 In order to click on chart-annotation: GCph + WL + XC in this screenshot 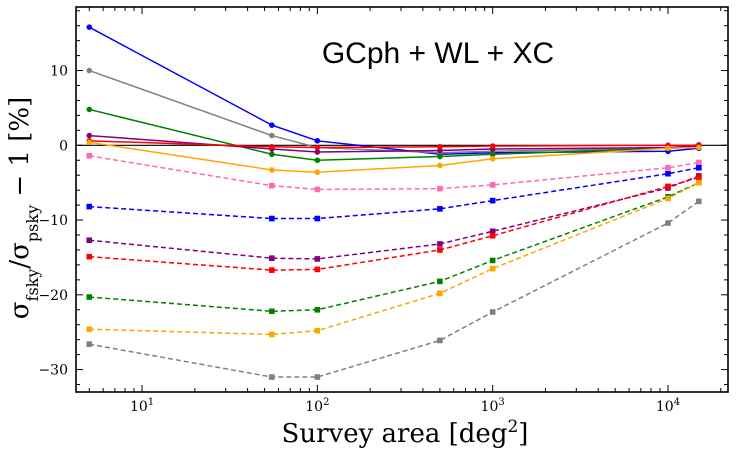, I will do `click(438, 53)`.